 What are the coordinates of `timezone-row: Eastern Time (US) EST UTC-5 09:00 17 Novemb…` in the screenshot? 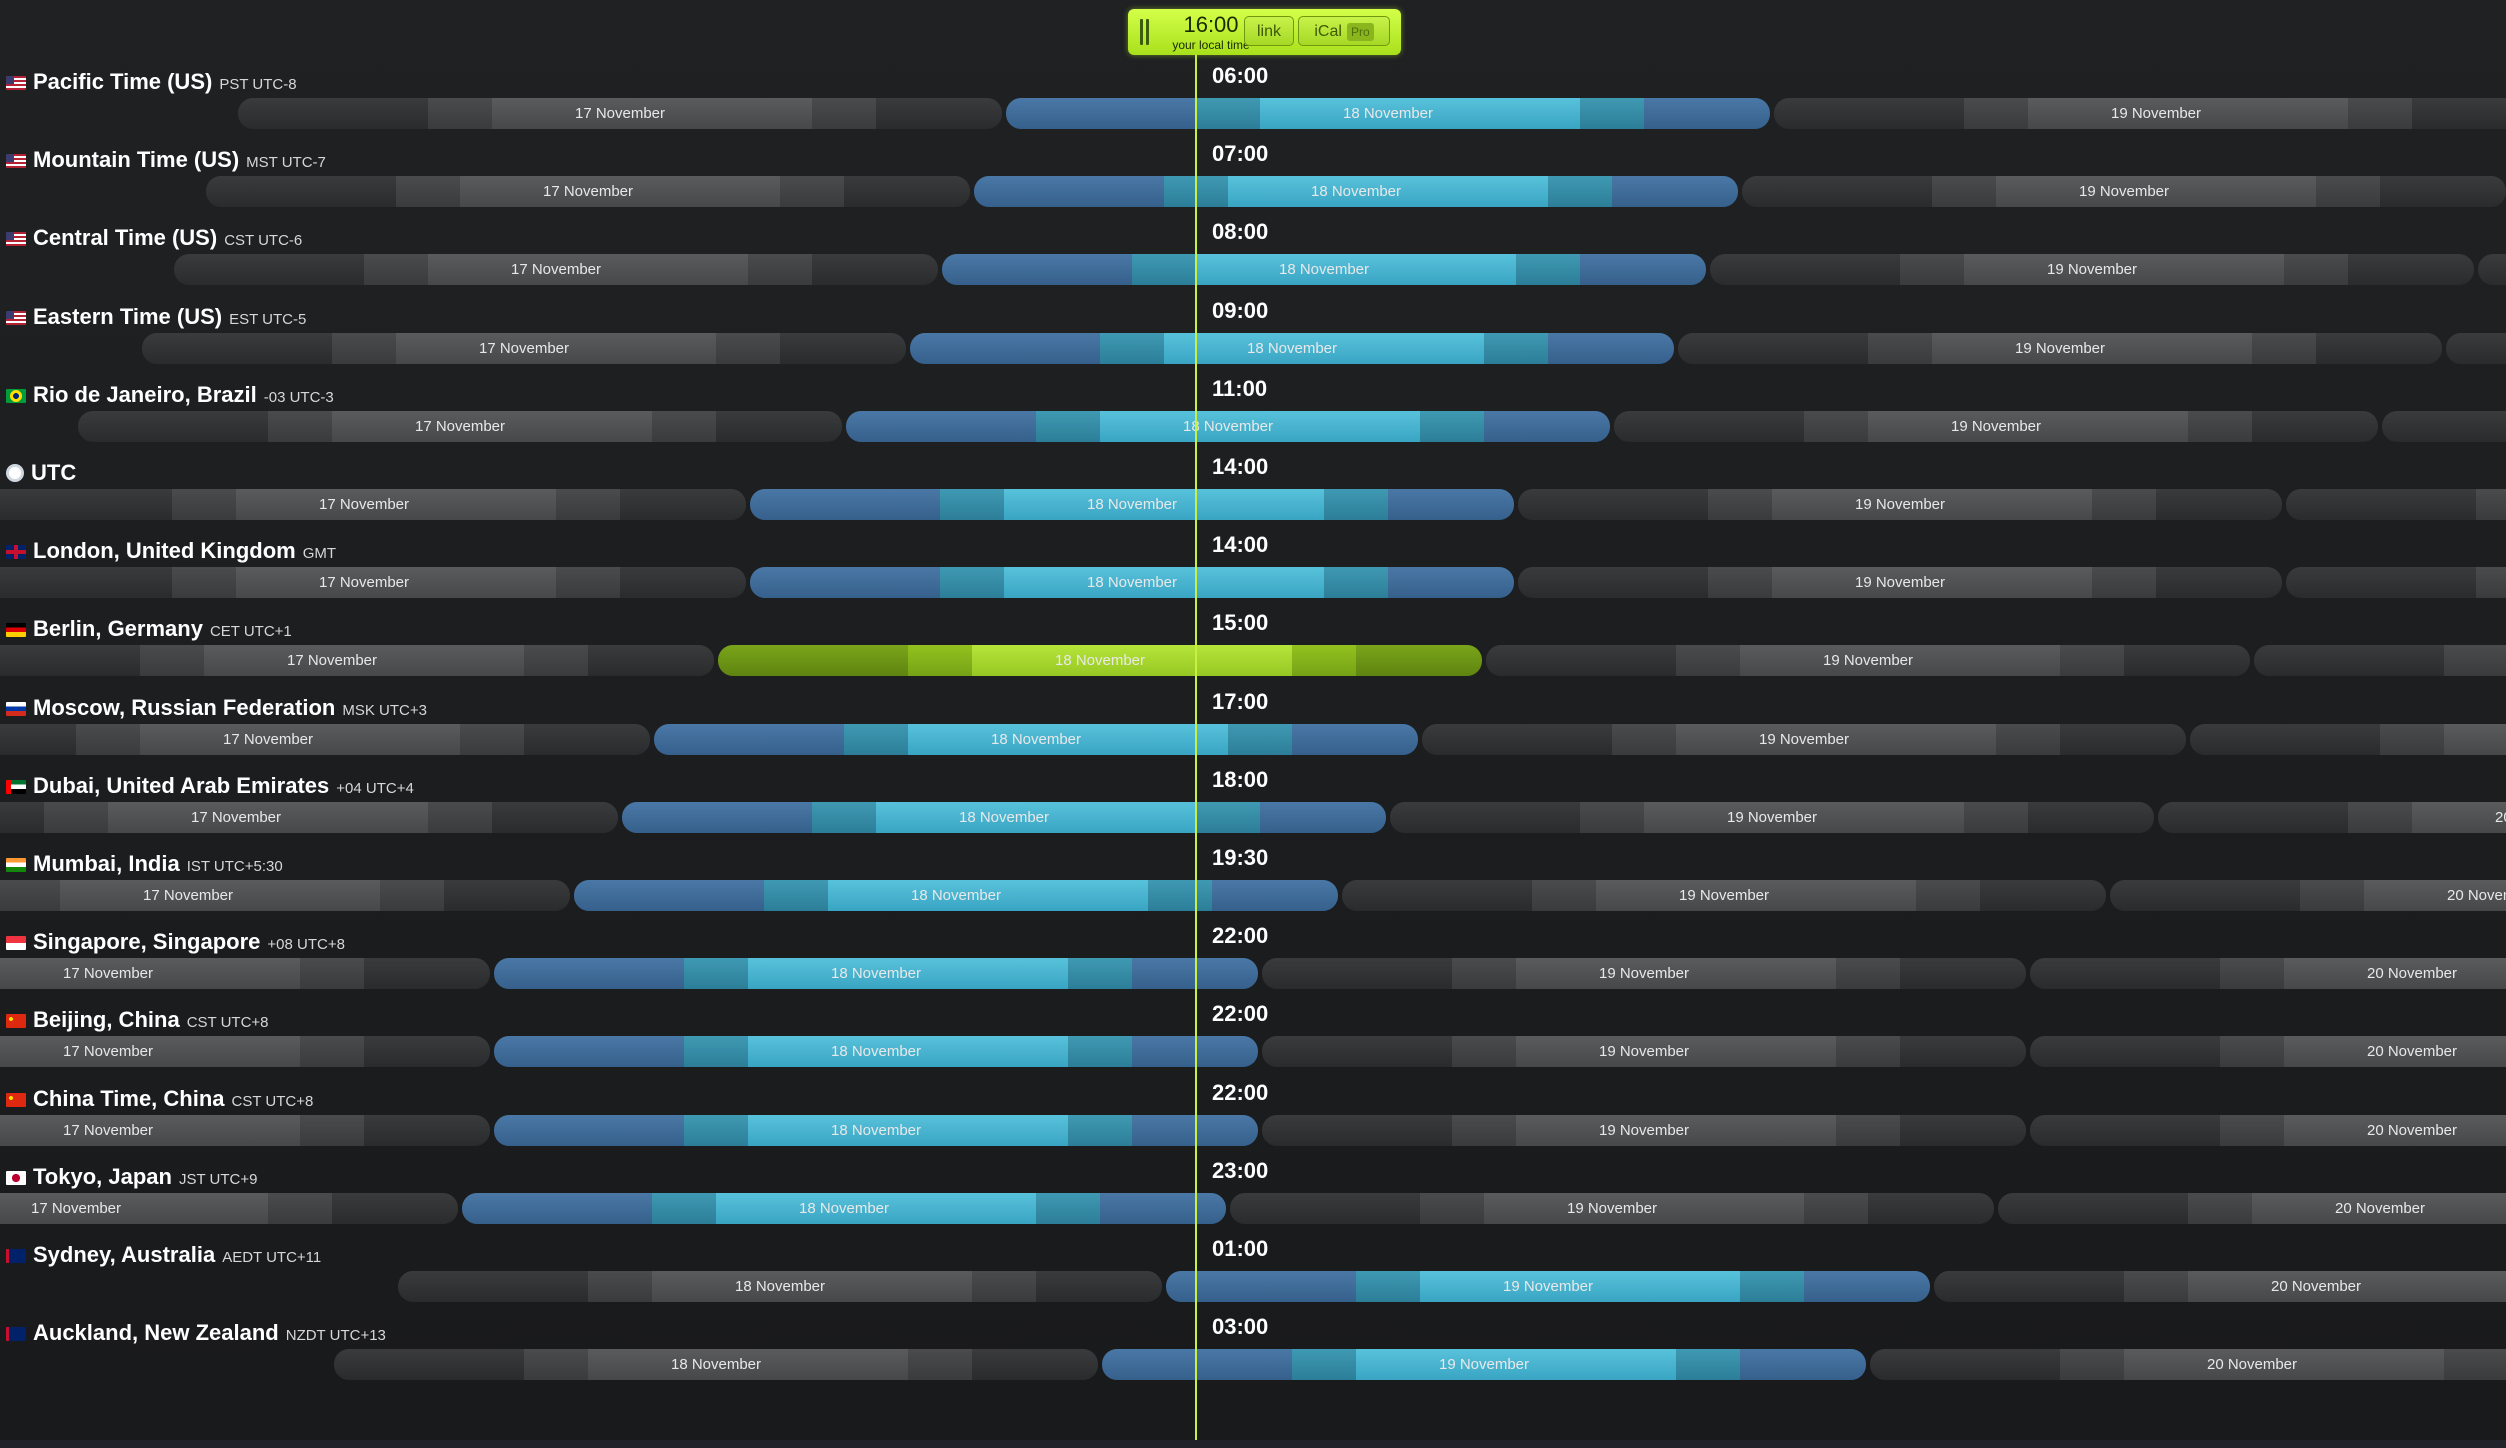 It's located at (1253, 333).